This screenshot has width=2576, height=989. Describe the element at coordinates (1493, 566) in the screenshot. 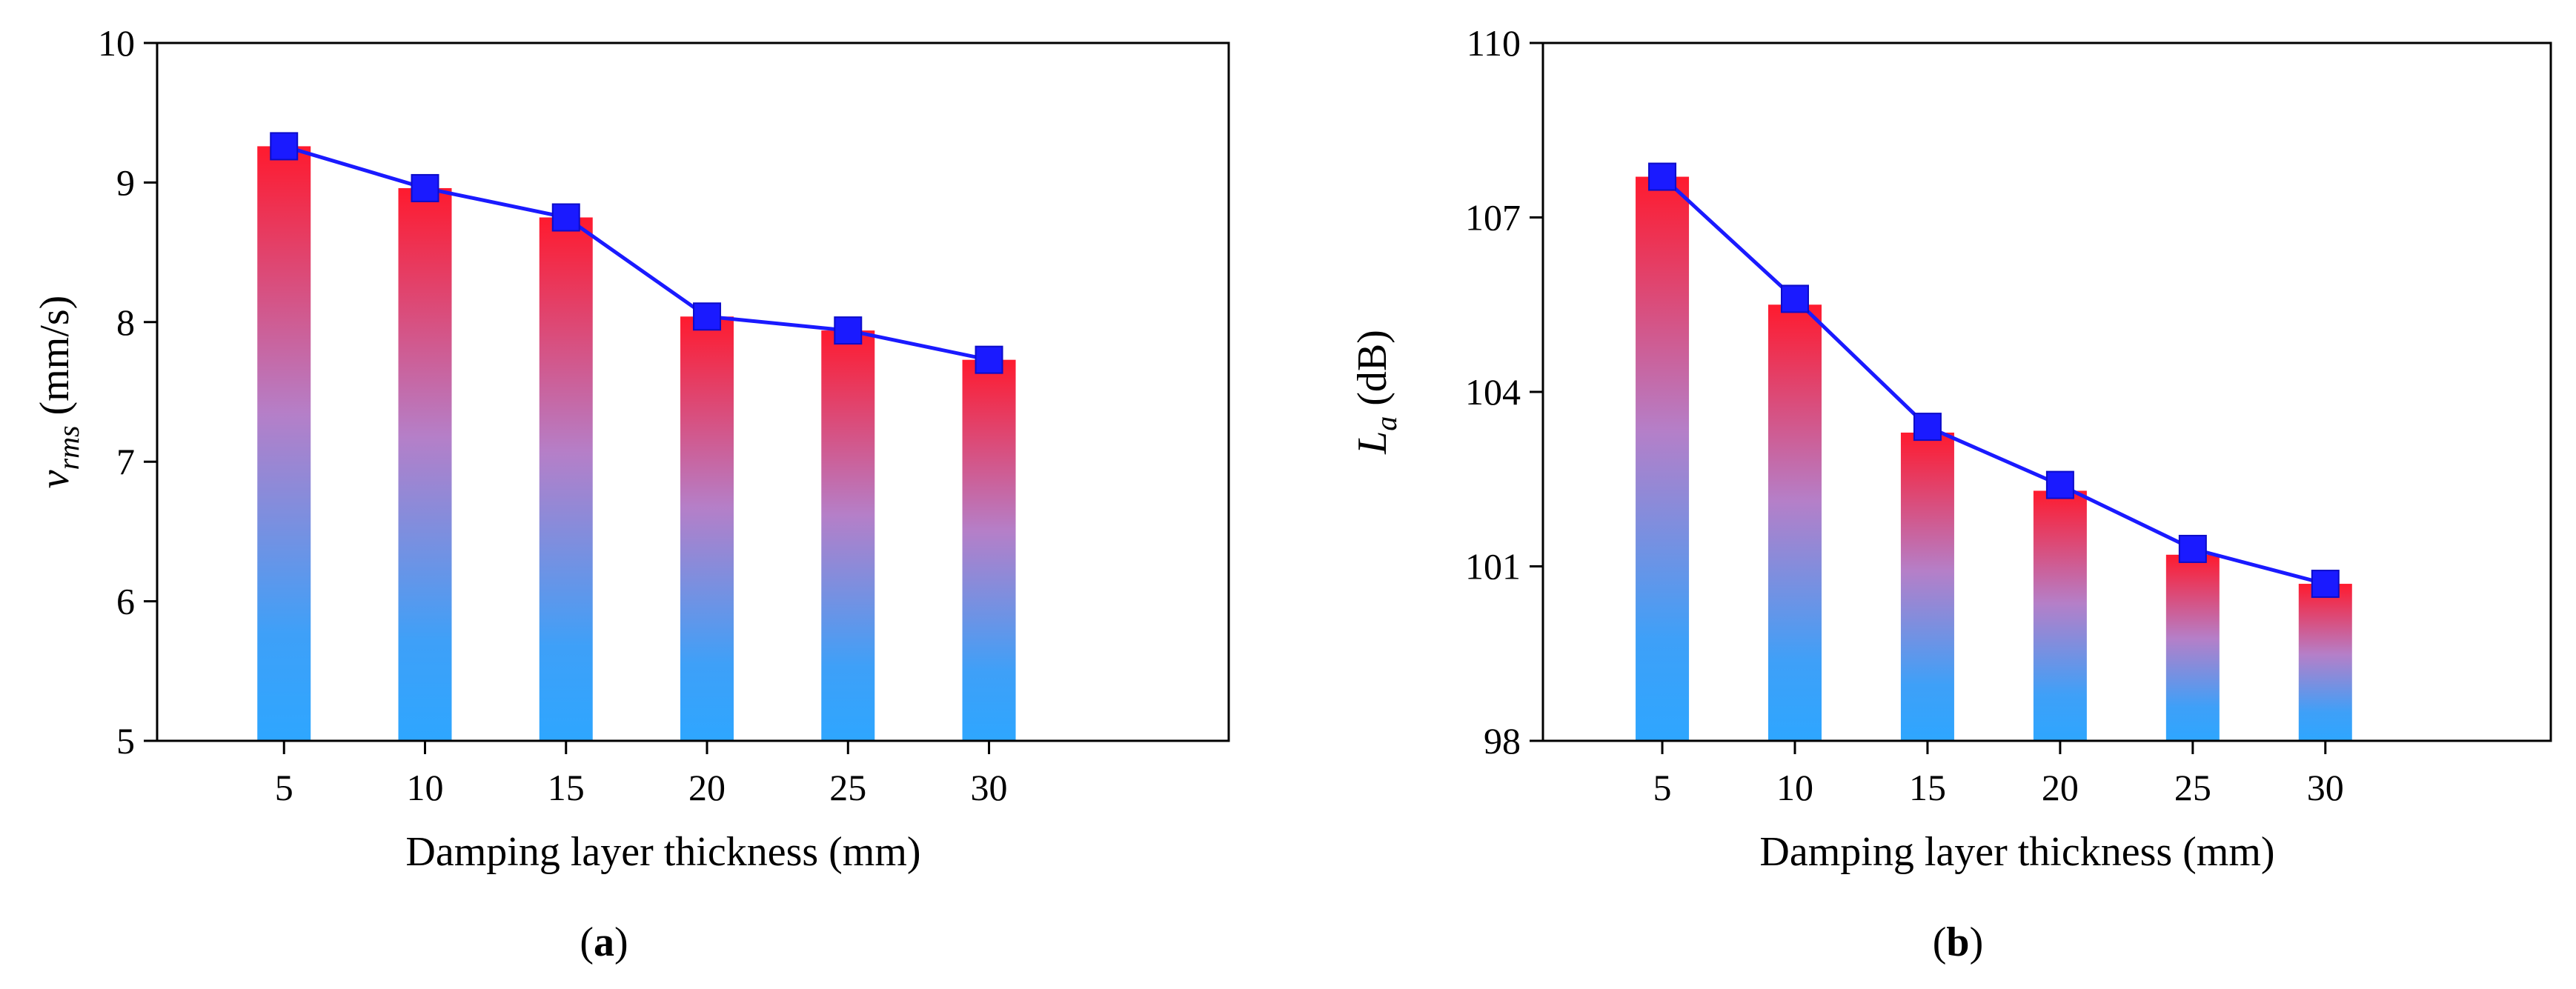

I see `y-tick-label: 101` at that location.